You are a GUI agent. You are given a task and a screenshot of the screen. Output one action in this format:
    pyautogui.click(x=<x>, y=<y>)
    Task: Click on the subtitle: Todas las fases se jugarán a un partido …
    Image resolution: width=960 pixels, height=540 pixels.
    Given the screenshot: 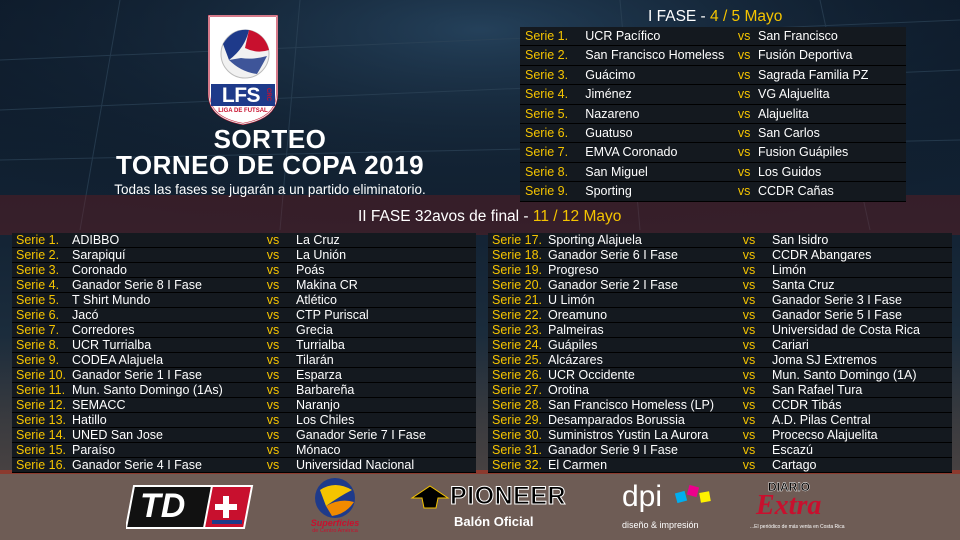 What is the action you would take?
    pyautogui.click(x=270, y=189)
    